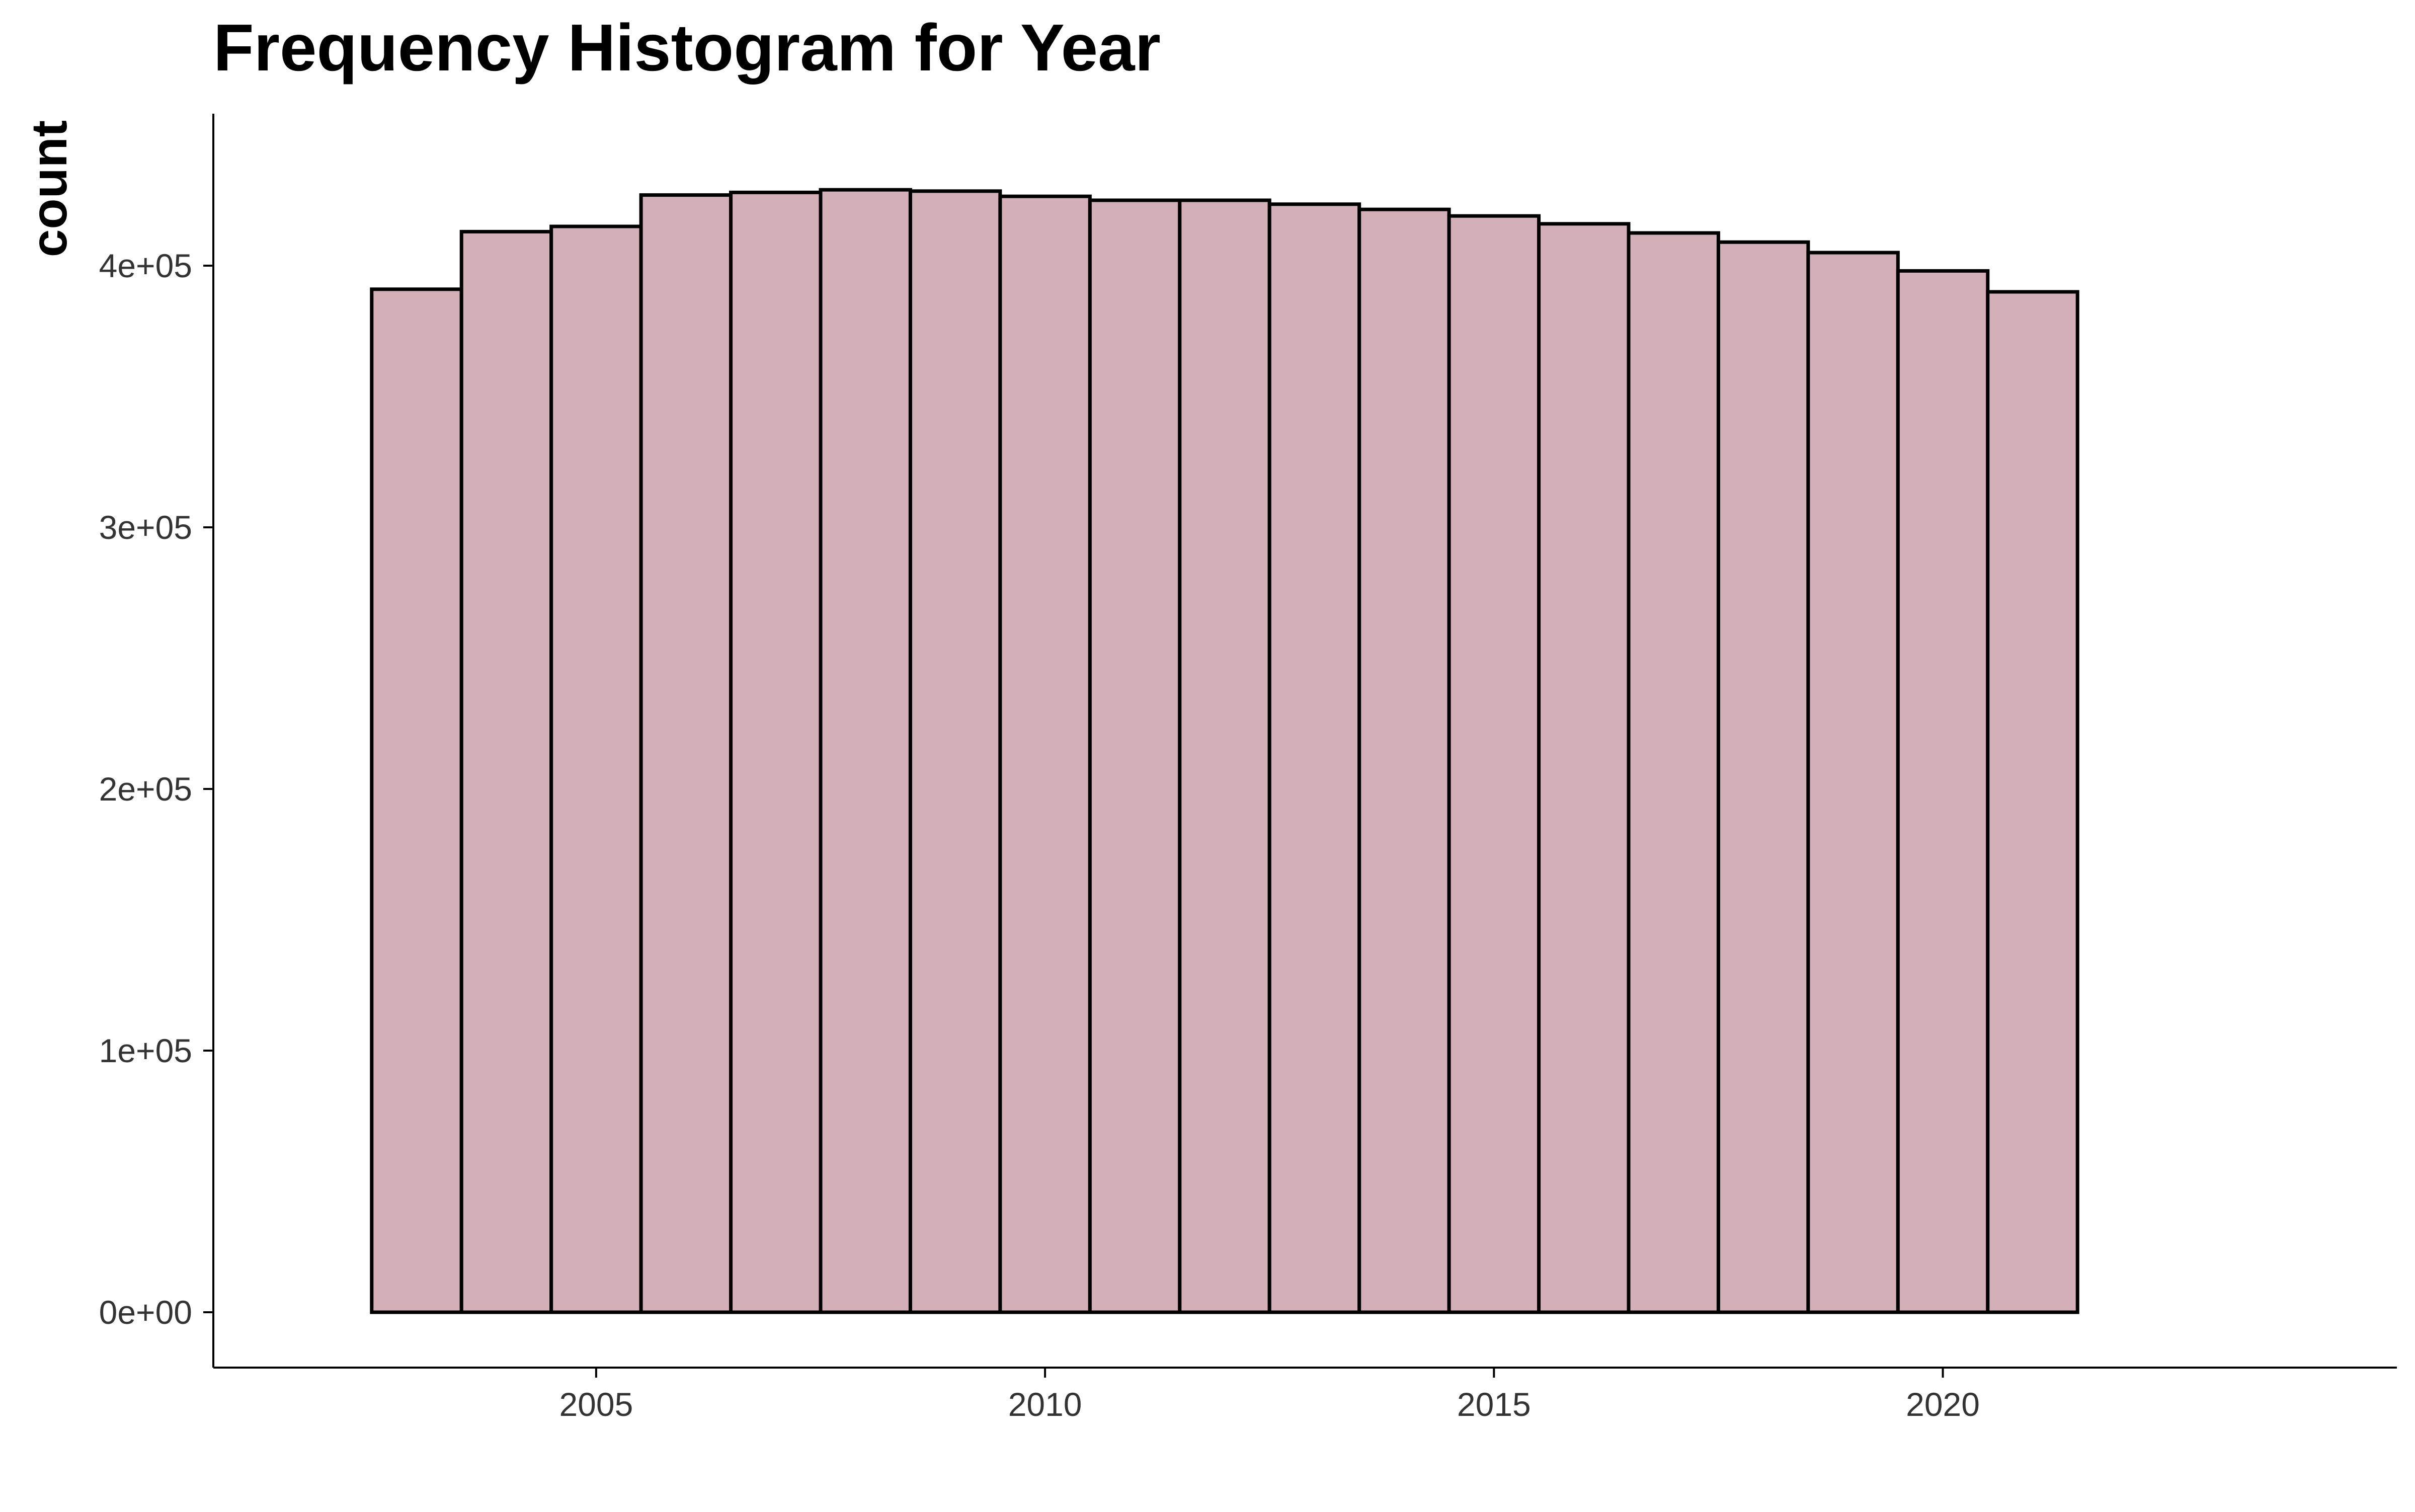 The width and height of the screenshot is (2415, 1512). Describe the element at coordinates (49, 188) in the screenshot. I see `y-axis-label: count` at that location.